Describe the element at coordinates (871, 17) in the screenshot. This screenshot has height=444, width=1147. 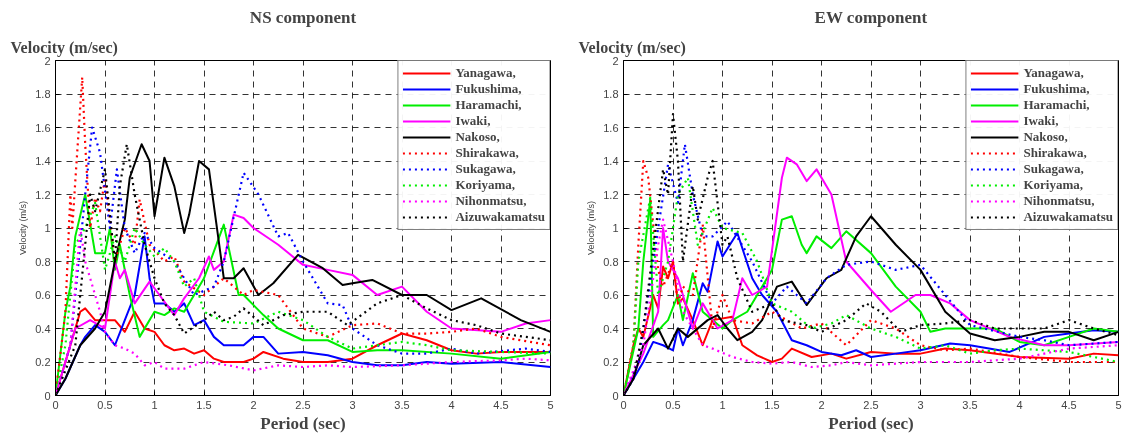
I see `chart-title: EW component` at that location.